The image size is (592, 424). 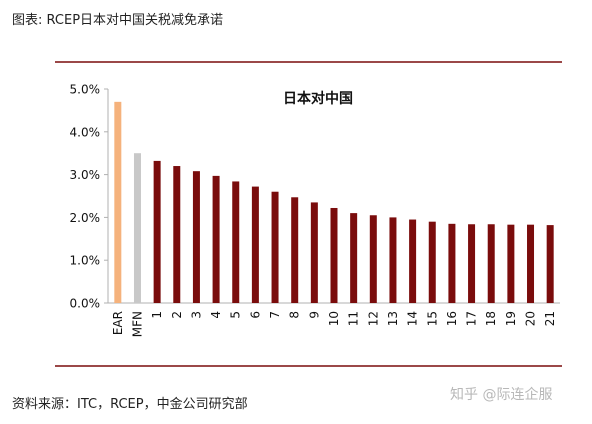 What do you see at coordinates (236, 315) in the screenshot?
I see `x-tick-label: 5` at bounding box center [236, 315].